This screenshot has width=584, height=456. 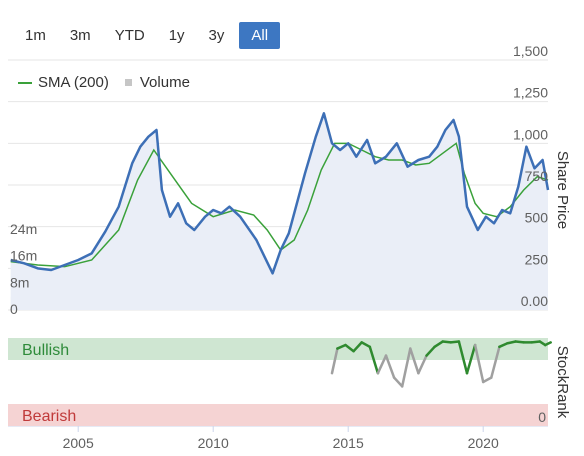 What do you see at coordinates (260, 35) in the screenshot?
I see `range-all-button: All` at bounding box center [260, 35].